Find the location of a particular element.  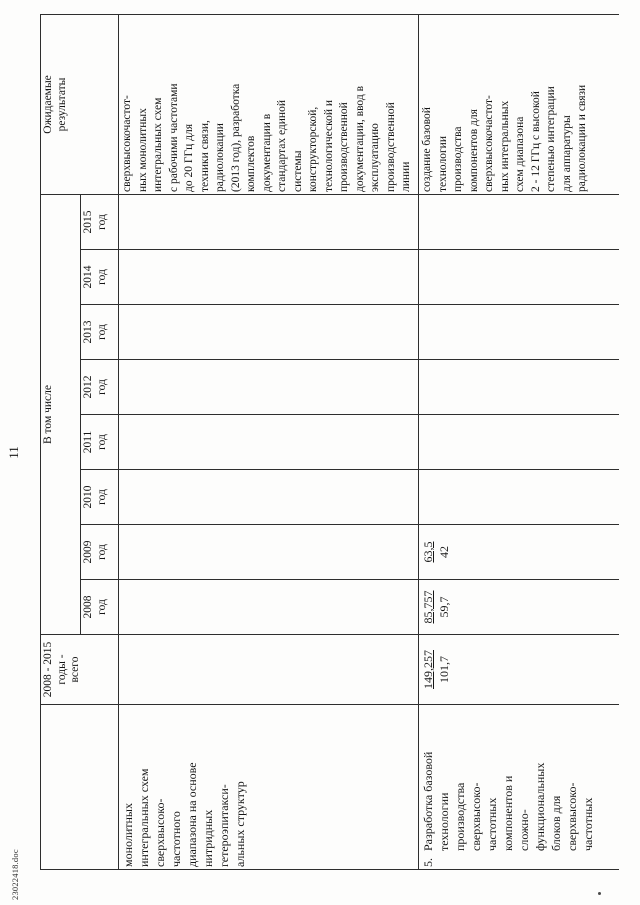

text-line: схем диапазона is located at coordinates (520, 154).